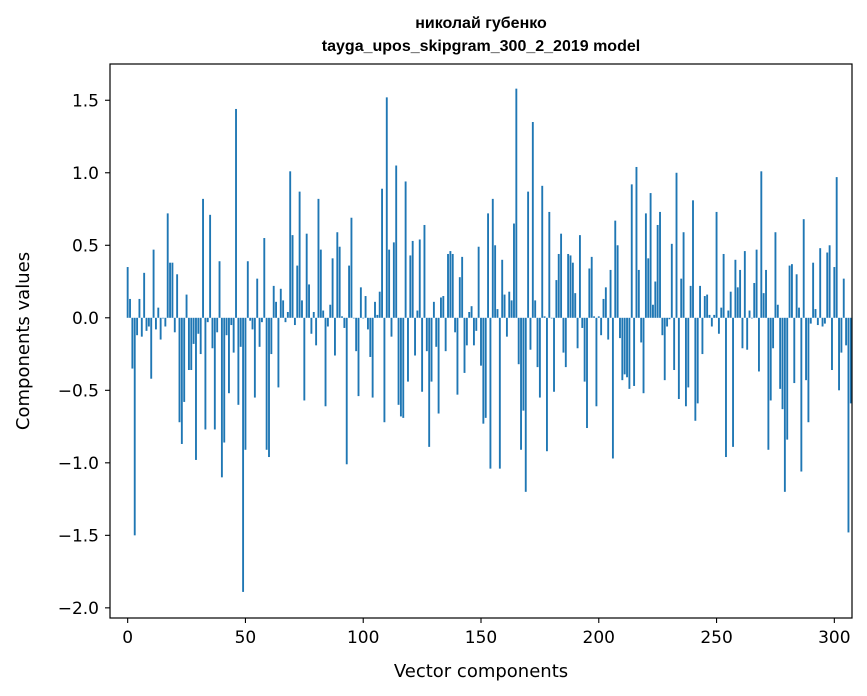 The height and width of the screenshot is (696, 867). Describe the element at coordinates (834, 638) in the screenshot. I see `x-tick-label: 300` at that location.